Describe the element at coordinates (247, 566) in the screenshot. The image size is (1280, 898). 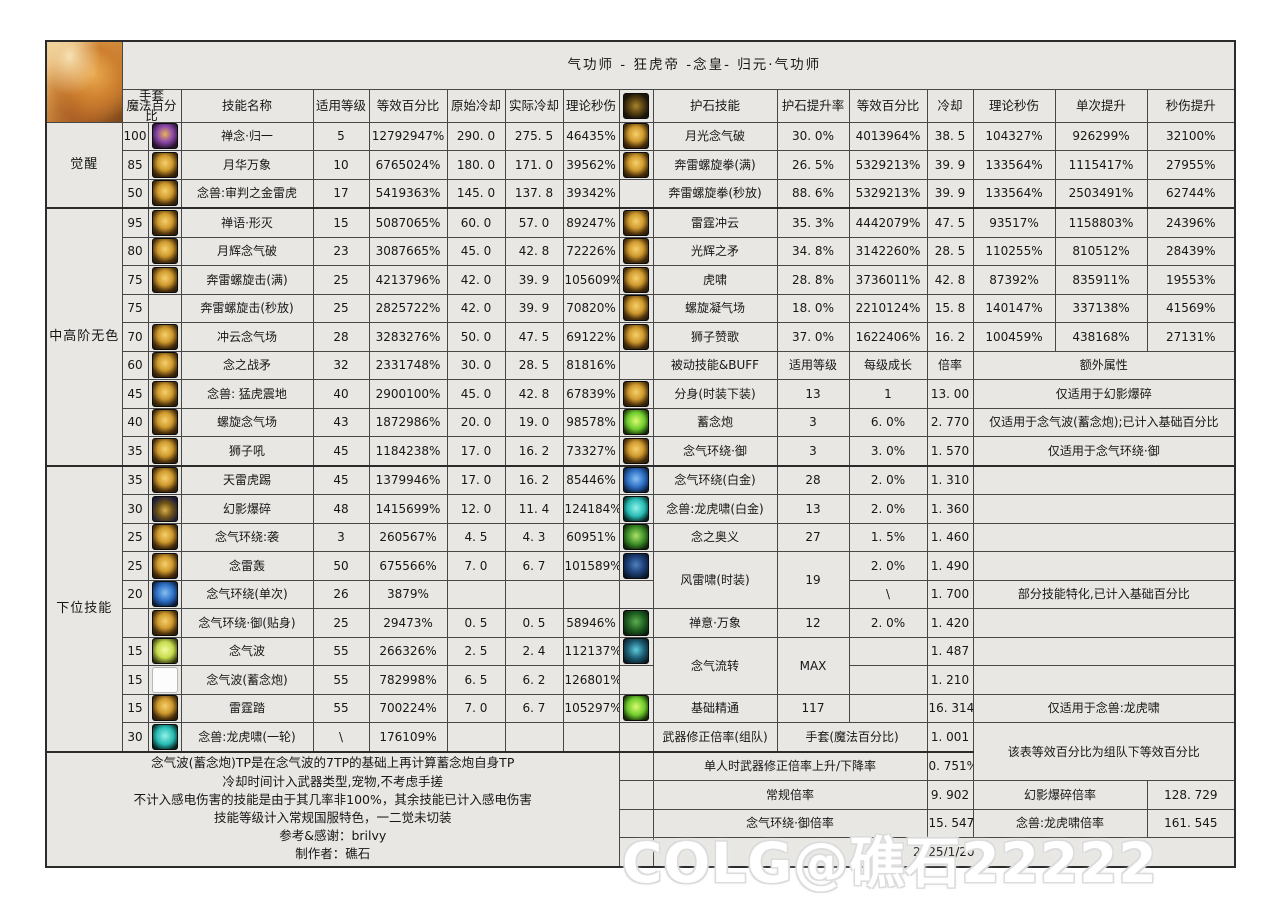
I see `skill-name: 念雷轰` at that location.